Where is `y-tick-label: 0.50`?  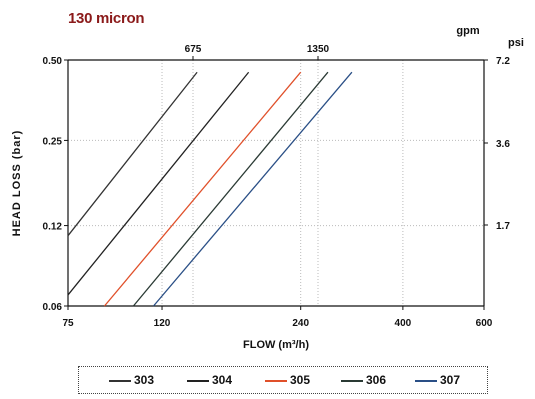
y-tick-label: 0.50 is located at coordinates (53, 61).